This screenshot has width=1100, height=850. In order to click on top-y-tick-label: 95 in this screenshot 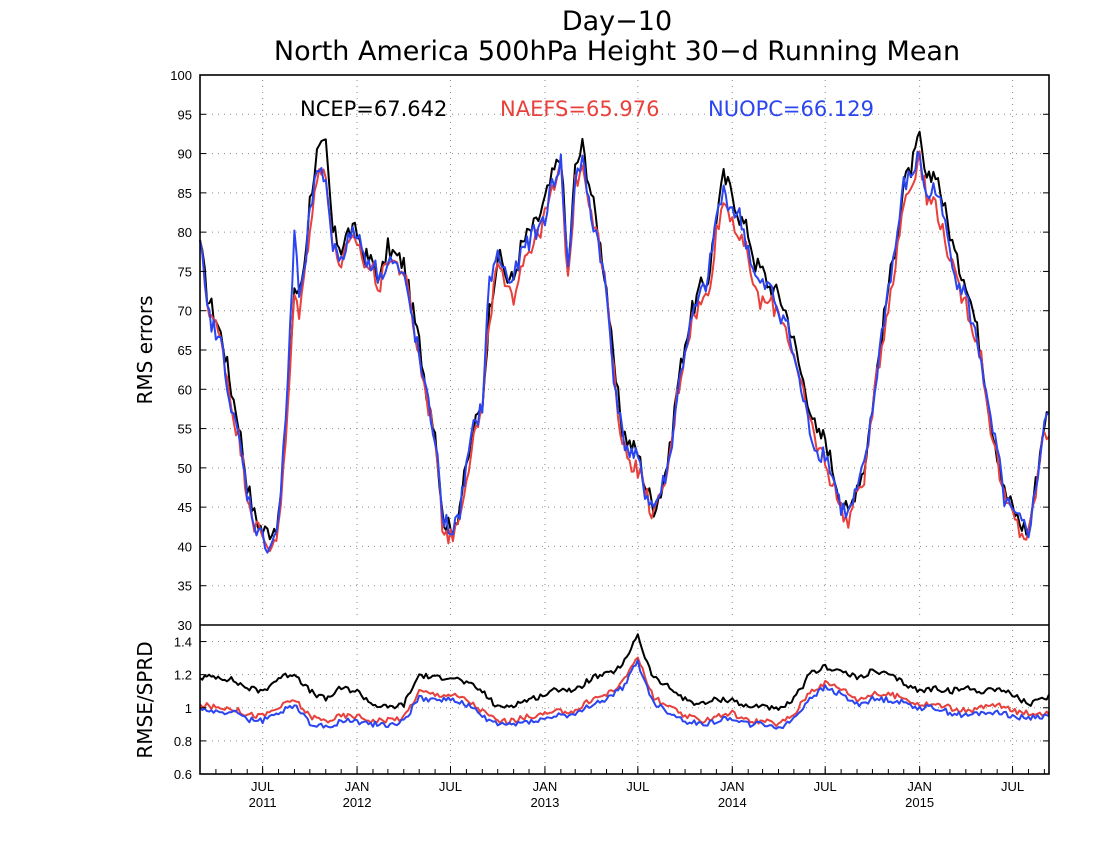, I will do `click(185, 114)`.